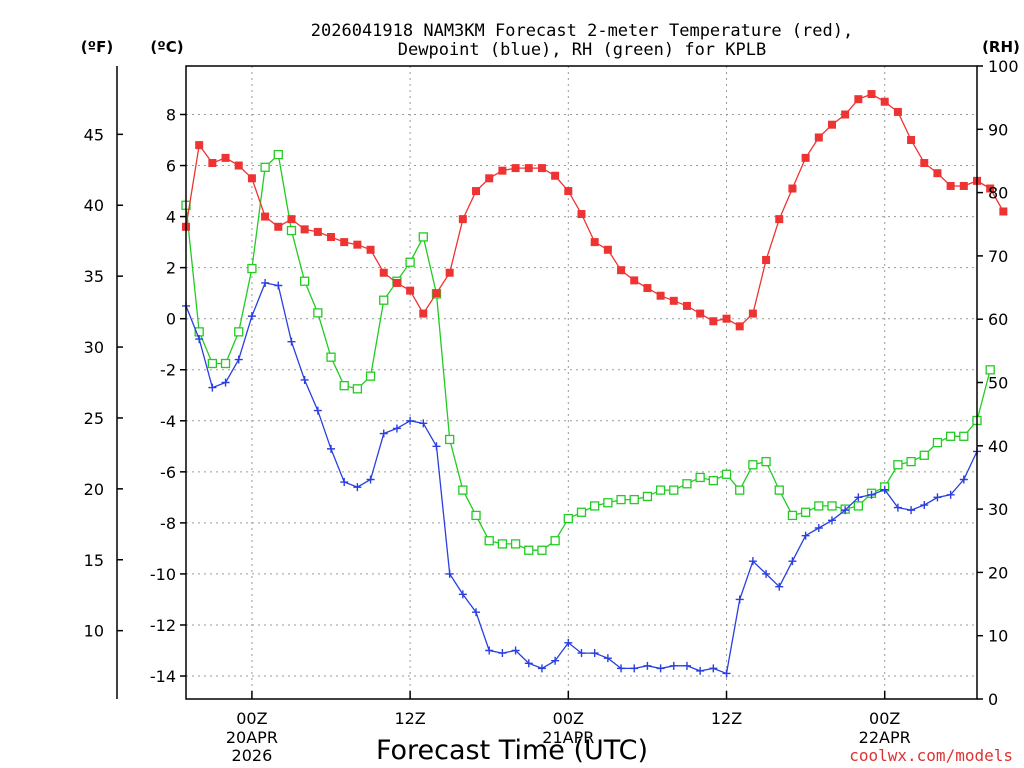  Describe the element at coordinates (171, 268) in the screenshot. I see `celsius-tick-label: 2` at that location.